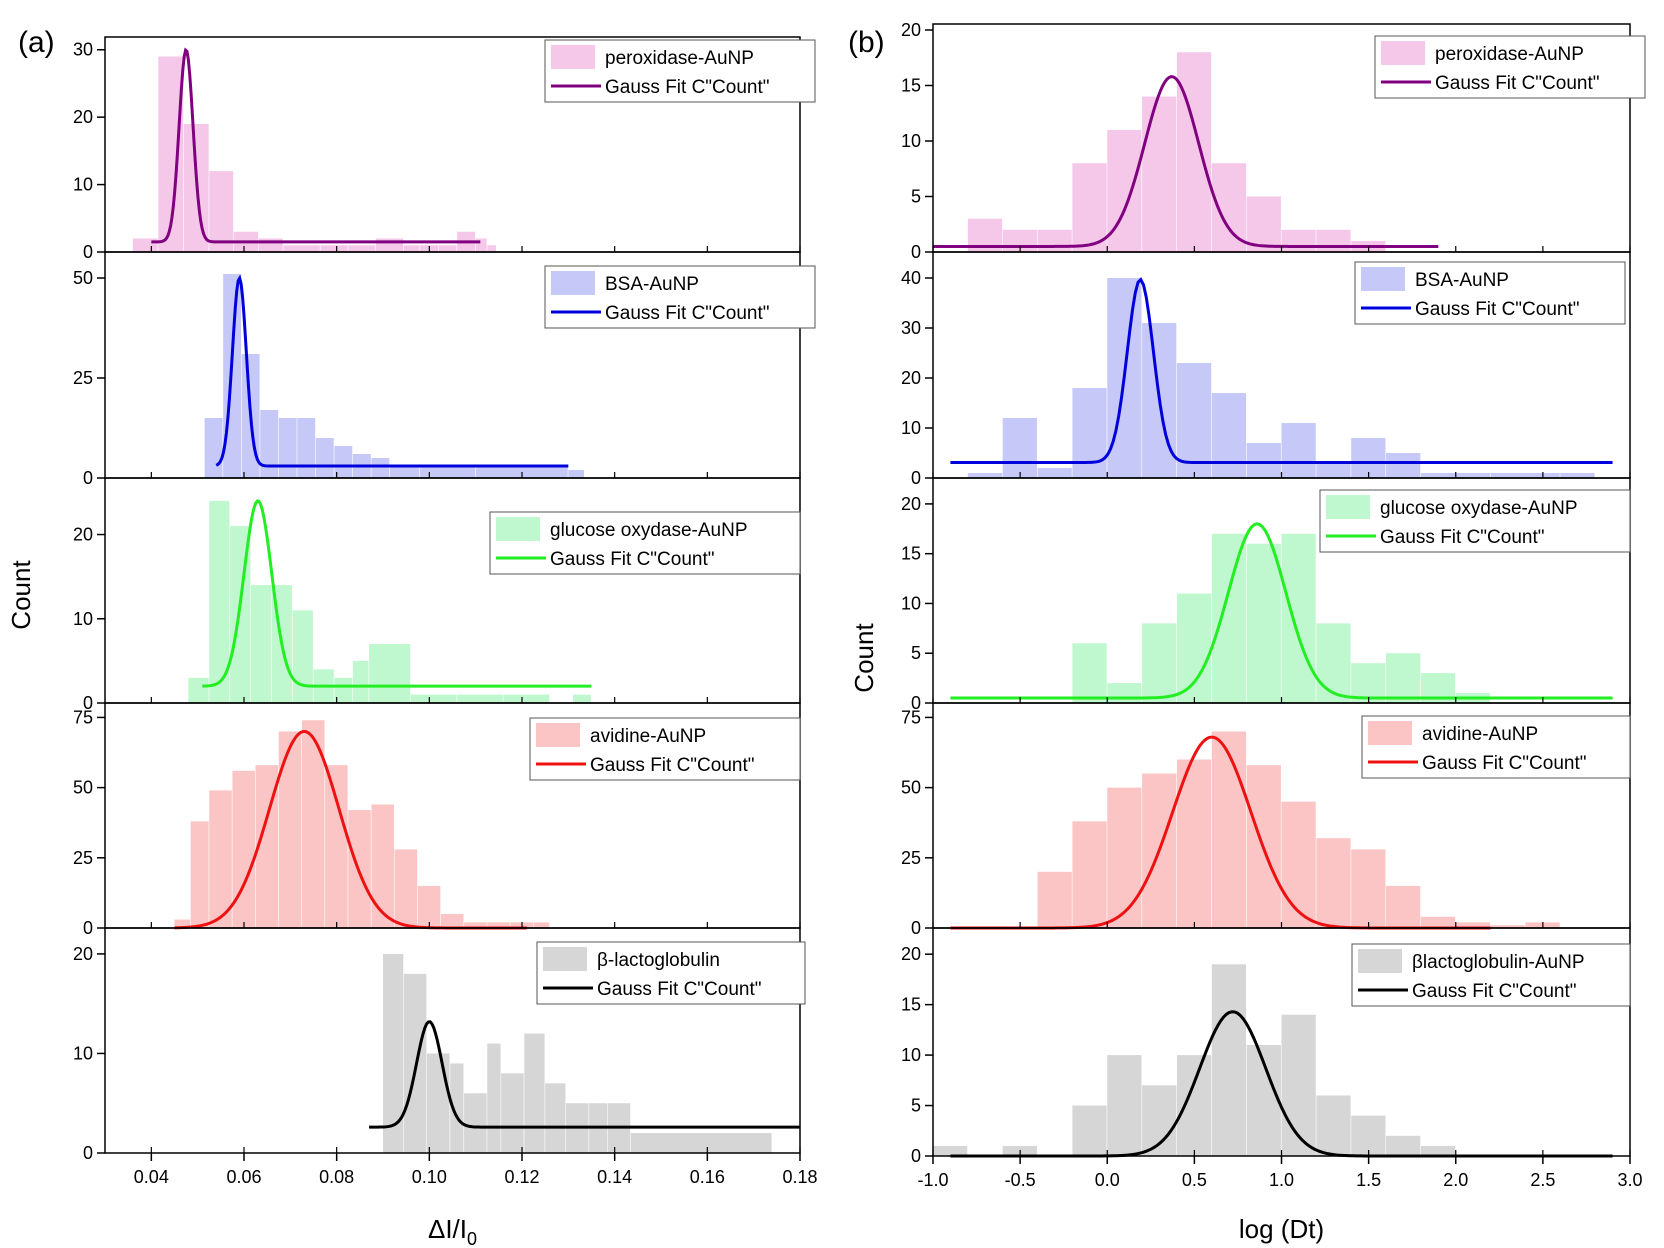 The height and width of the screenshot is (1248, 1664). Describe the element at coordinates (1510, 67) in the screenshot. I see `legend: peroxidase-AuNP Gauss Fit C"Count"` at that location.